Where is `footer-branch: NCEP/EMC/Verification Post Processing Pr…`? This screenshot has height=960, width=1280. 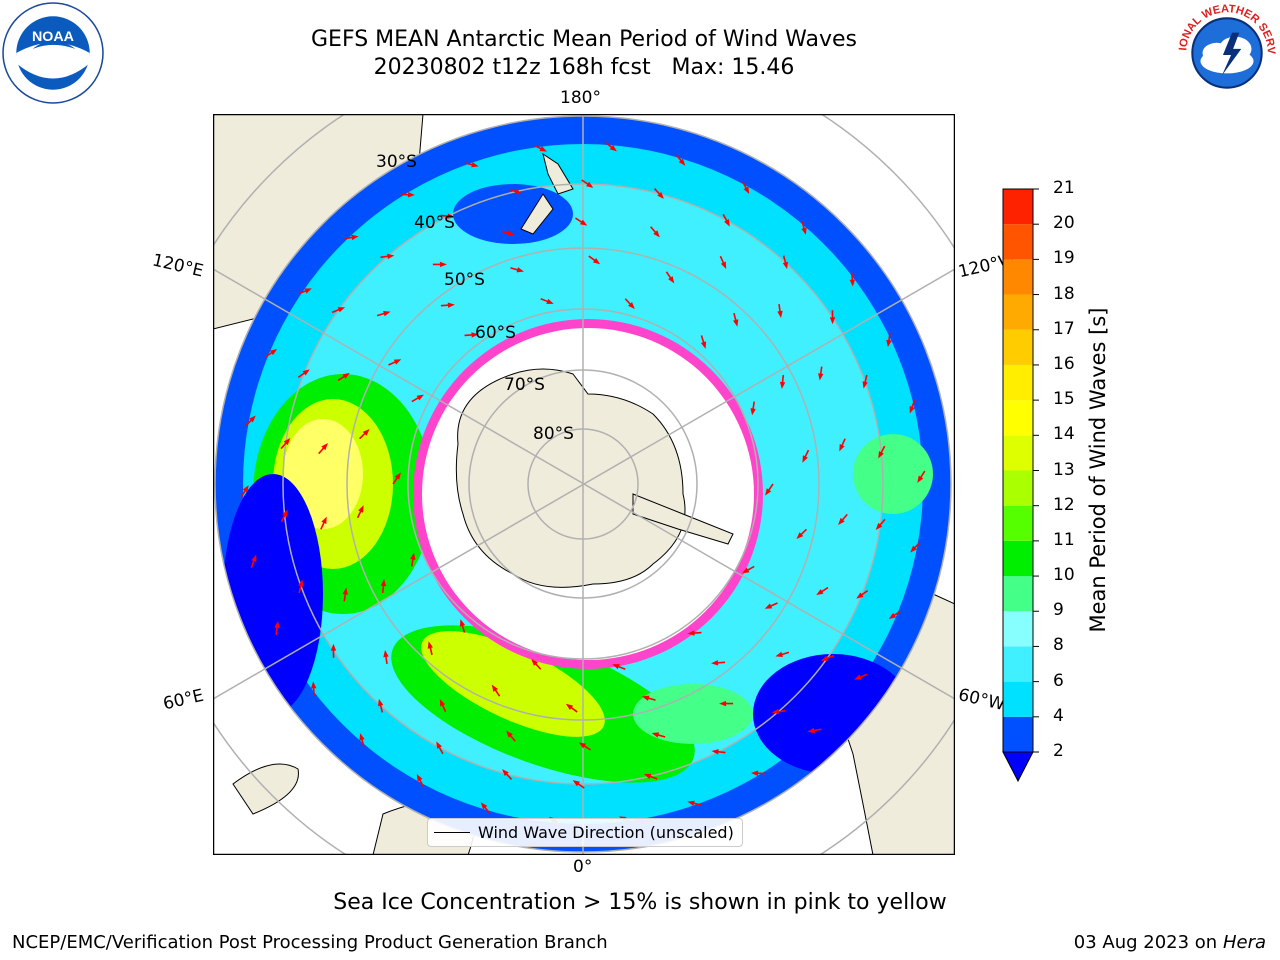 footer-branch: NCEP/EMC/Verification Post Processing Pr… is located at coordinates (310, 942).